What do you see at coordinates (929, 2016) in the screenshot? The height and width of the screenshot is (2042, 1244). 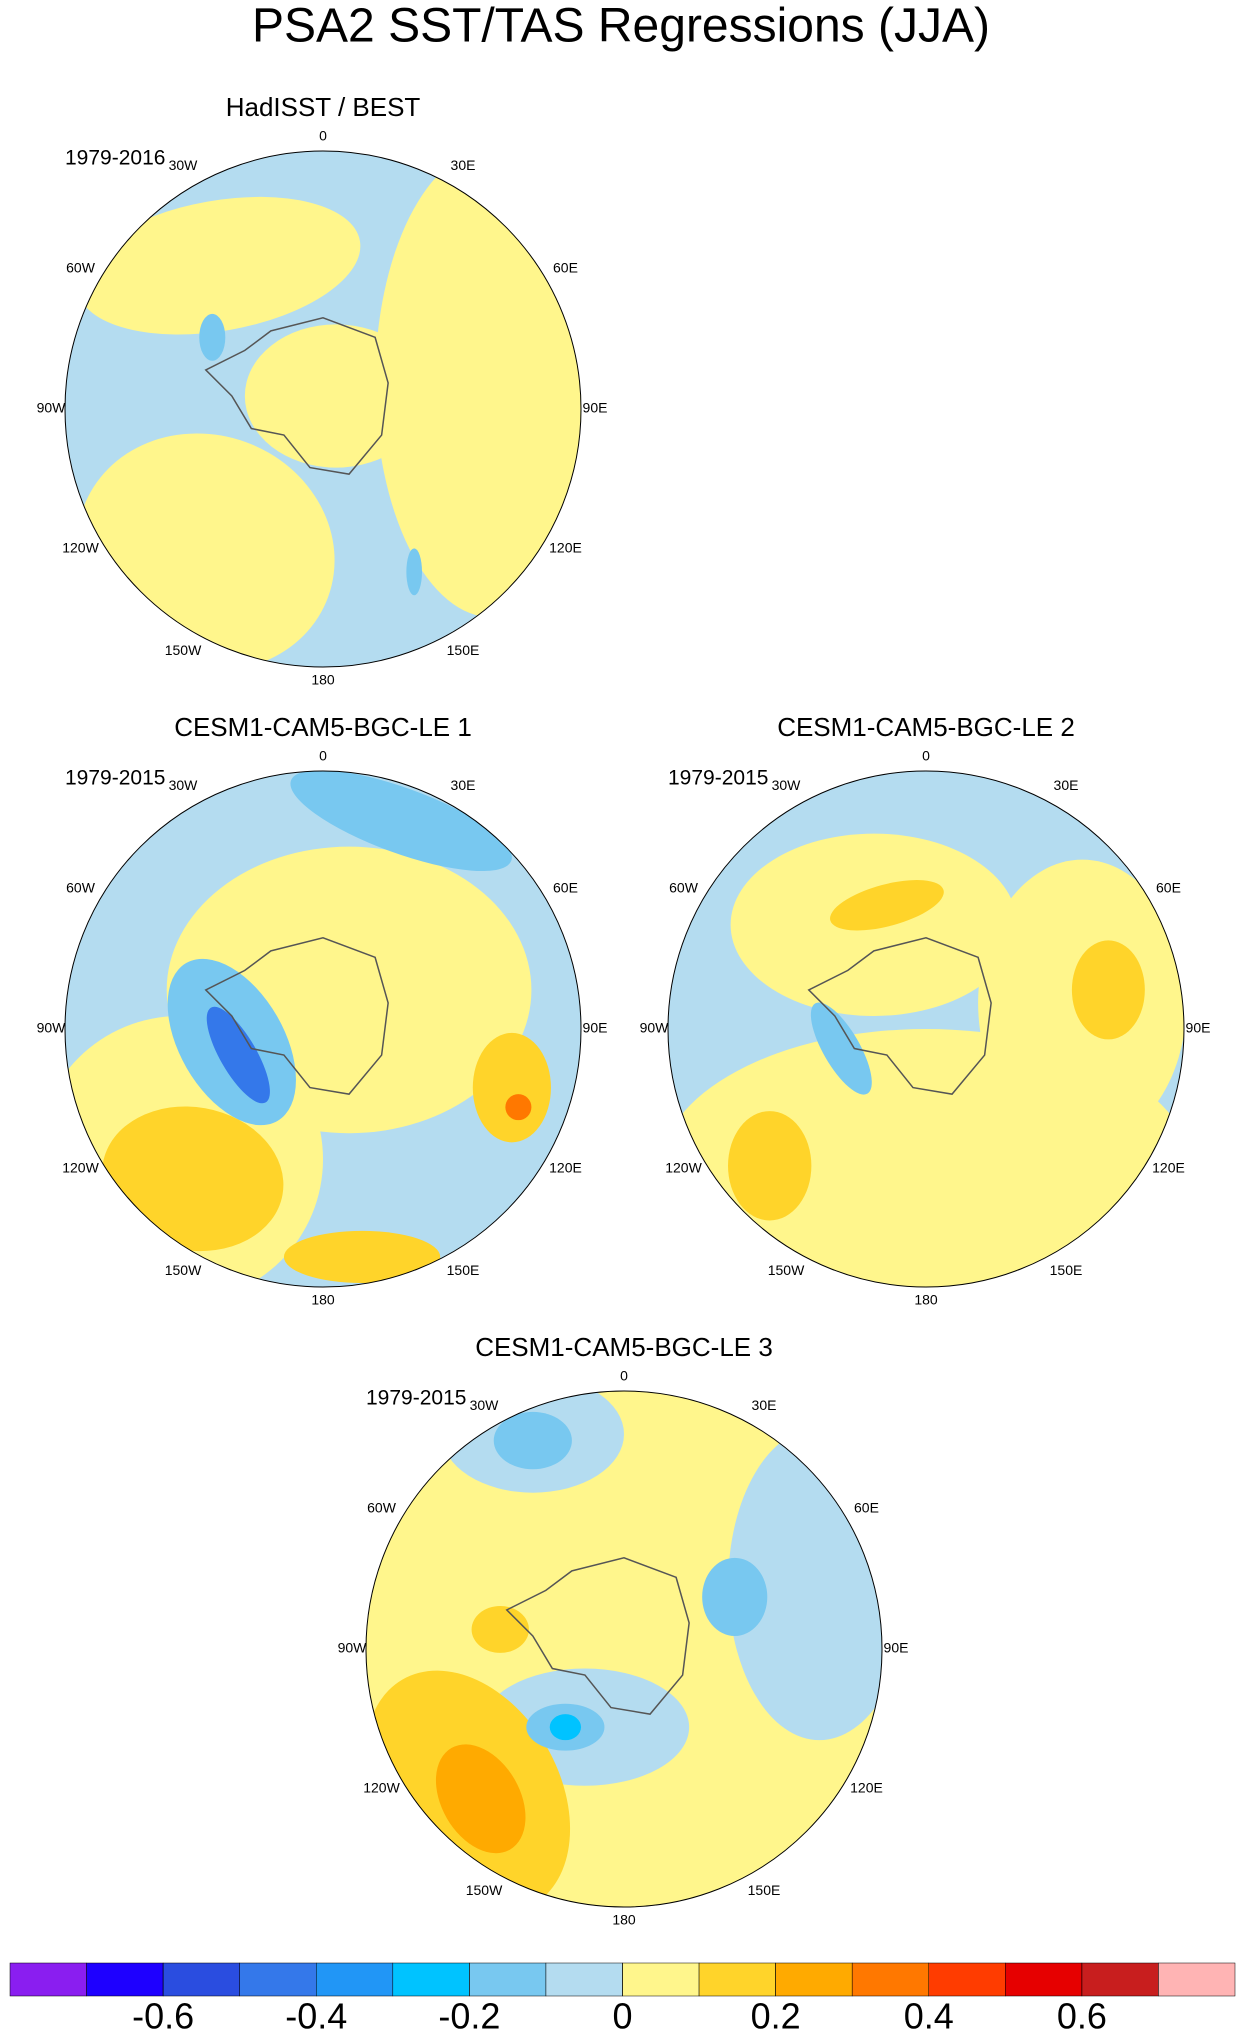 I see `colorbar-label: 0.4` at bounding box center [929, 2016].